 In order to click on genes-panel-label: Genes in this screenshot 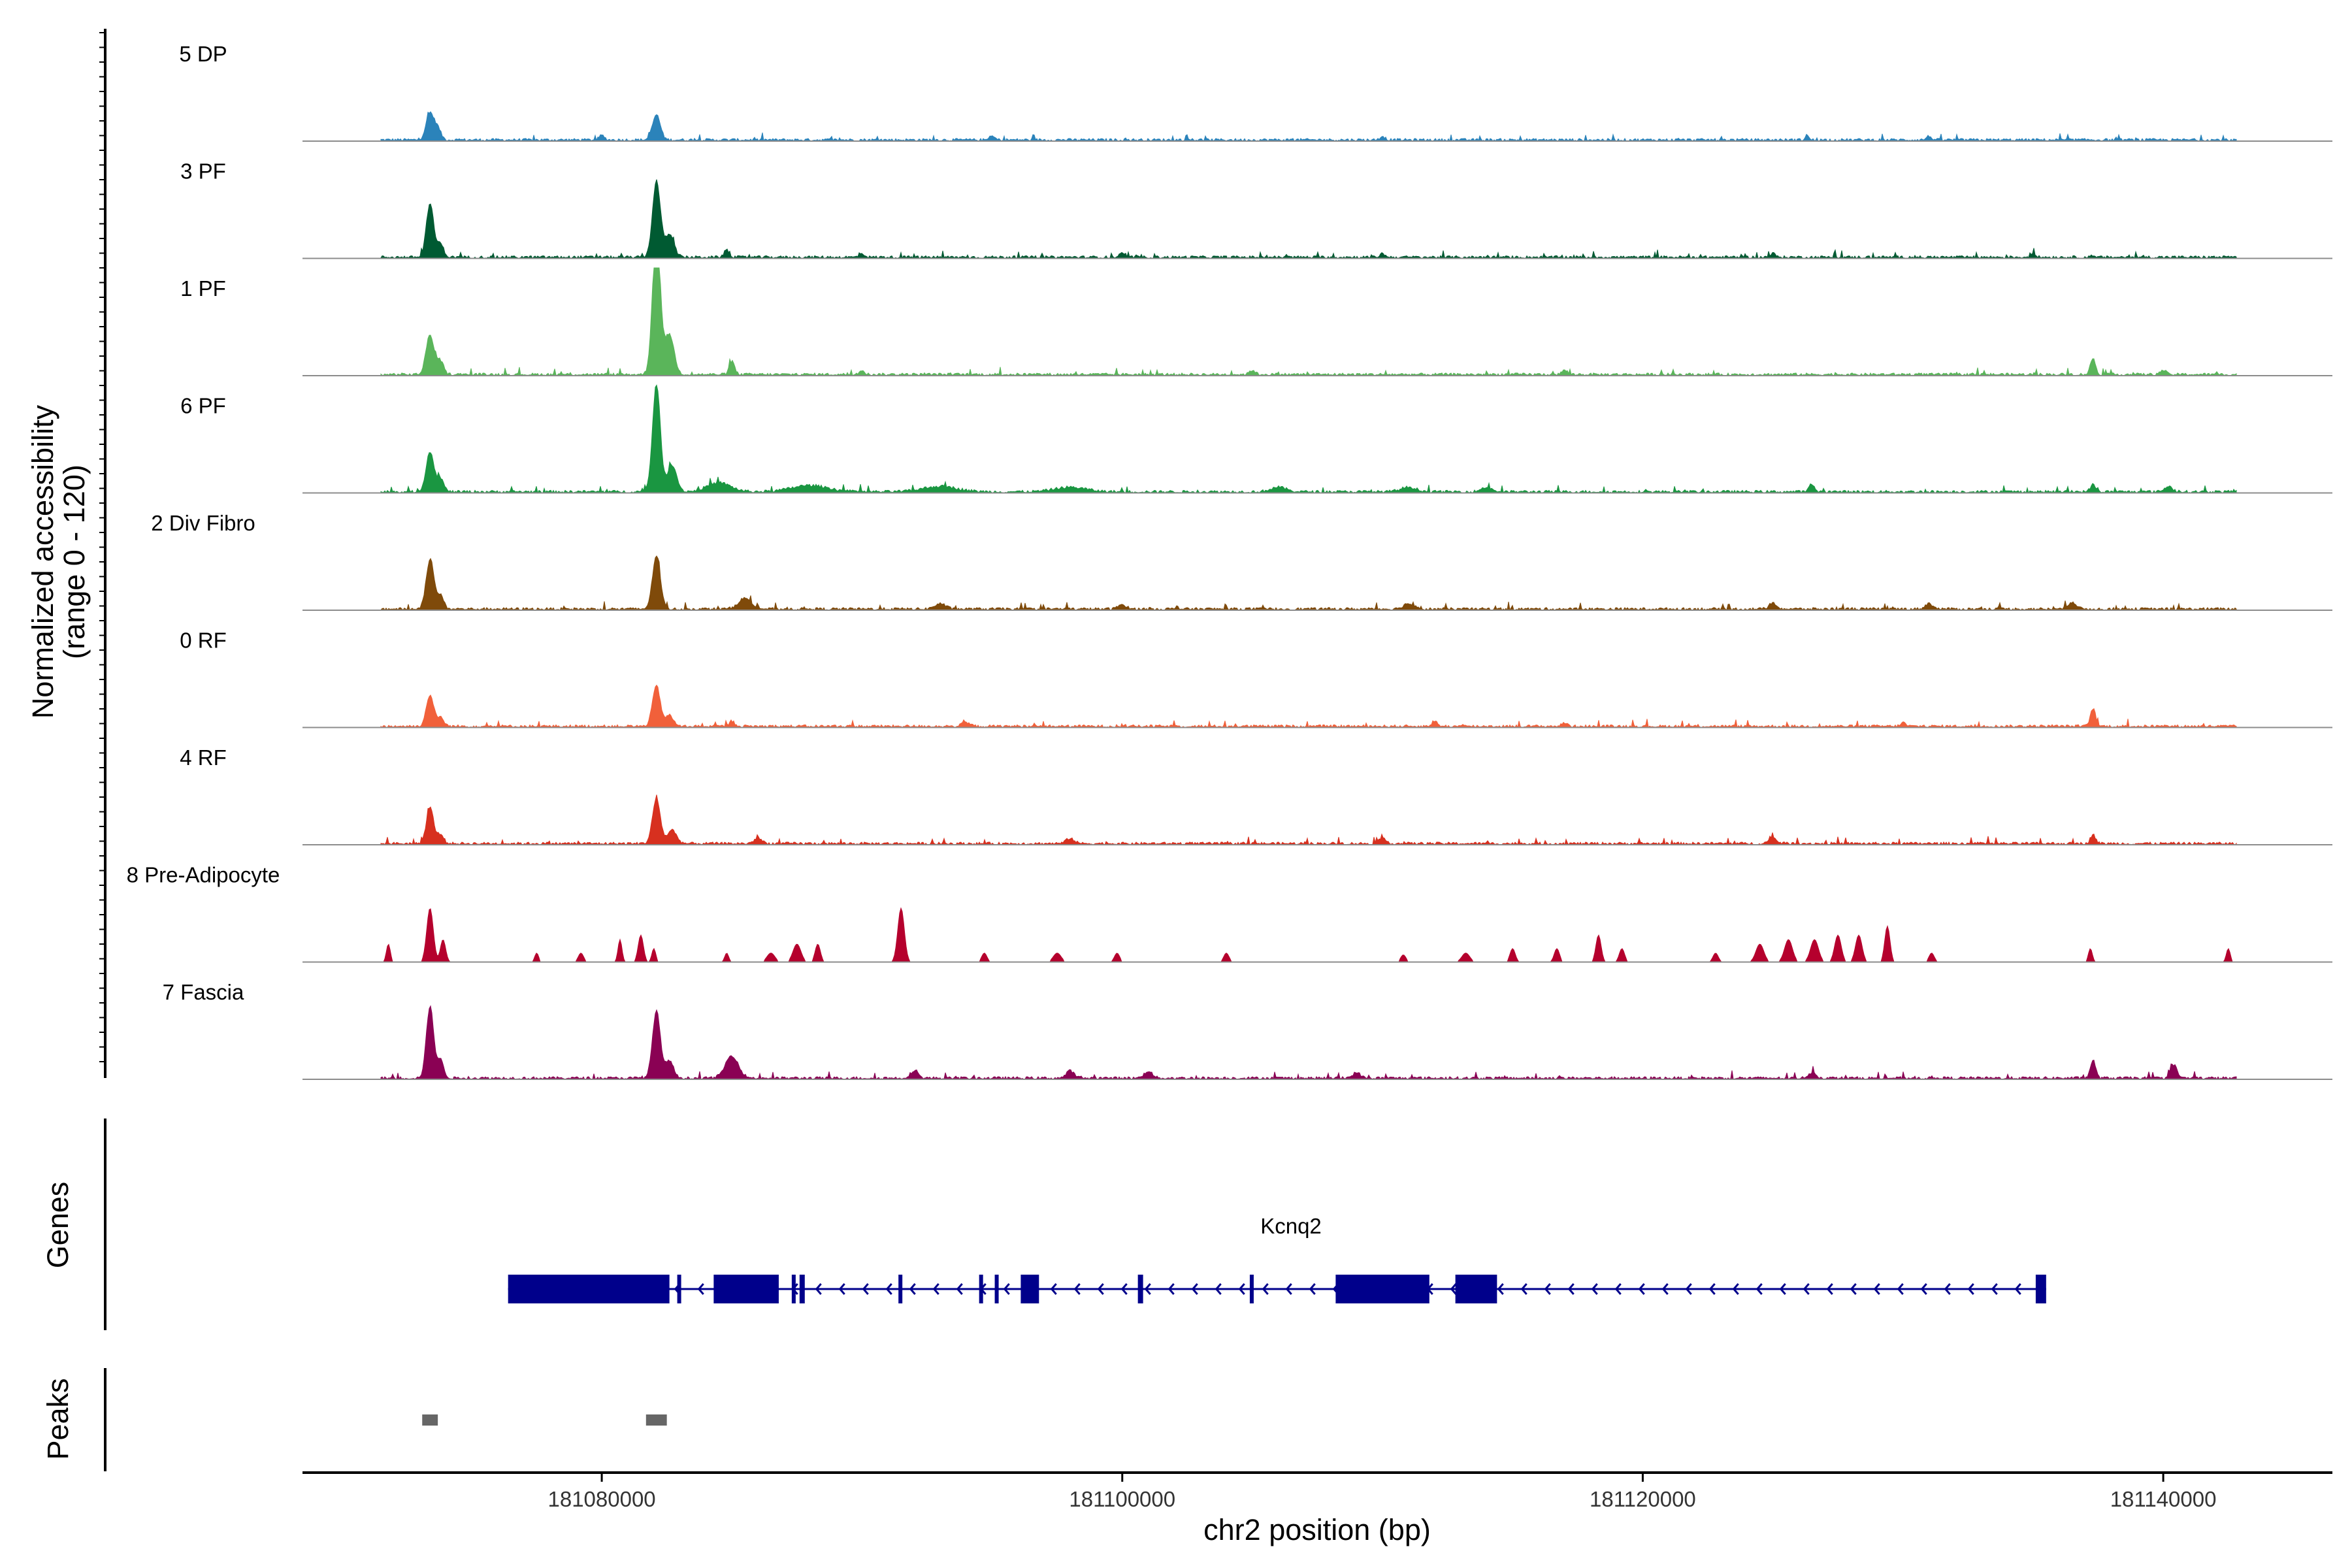, I will do `click(57, 1225)`.